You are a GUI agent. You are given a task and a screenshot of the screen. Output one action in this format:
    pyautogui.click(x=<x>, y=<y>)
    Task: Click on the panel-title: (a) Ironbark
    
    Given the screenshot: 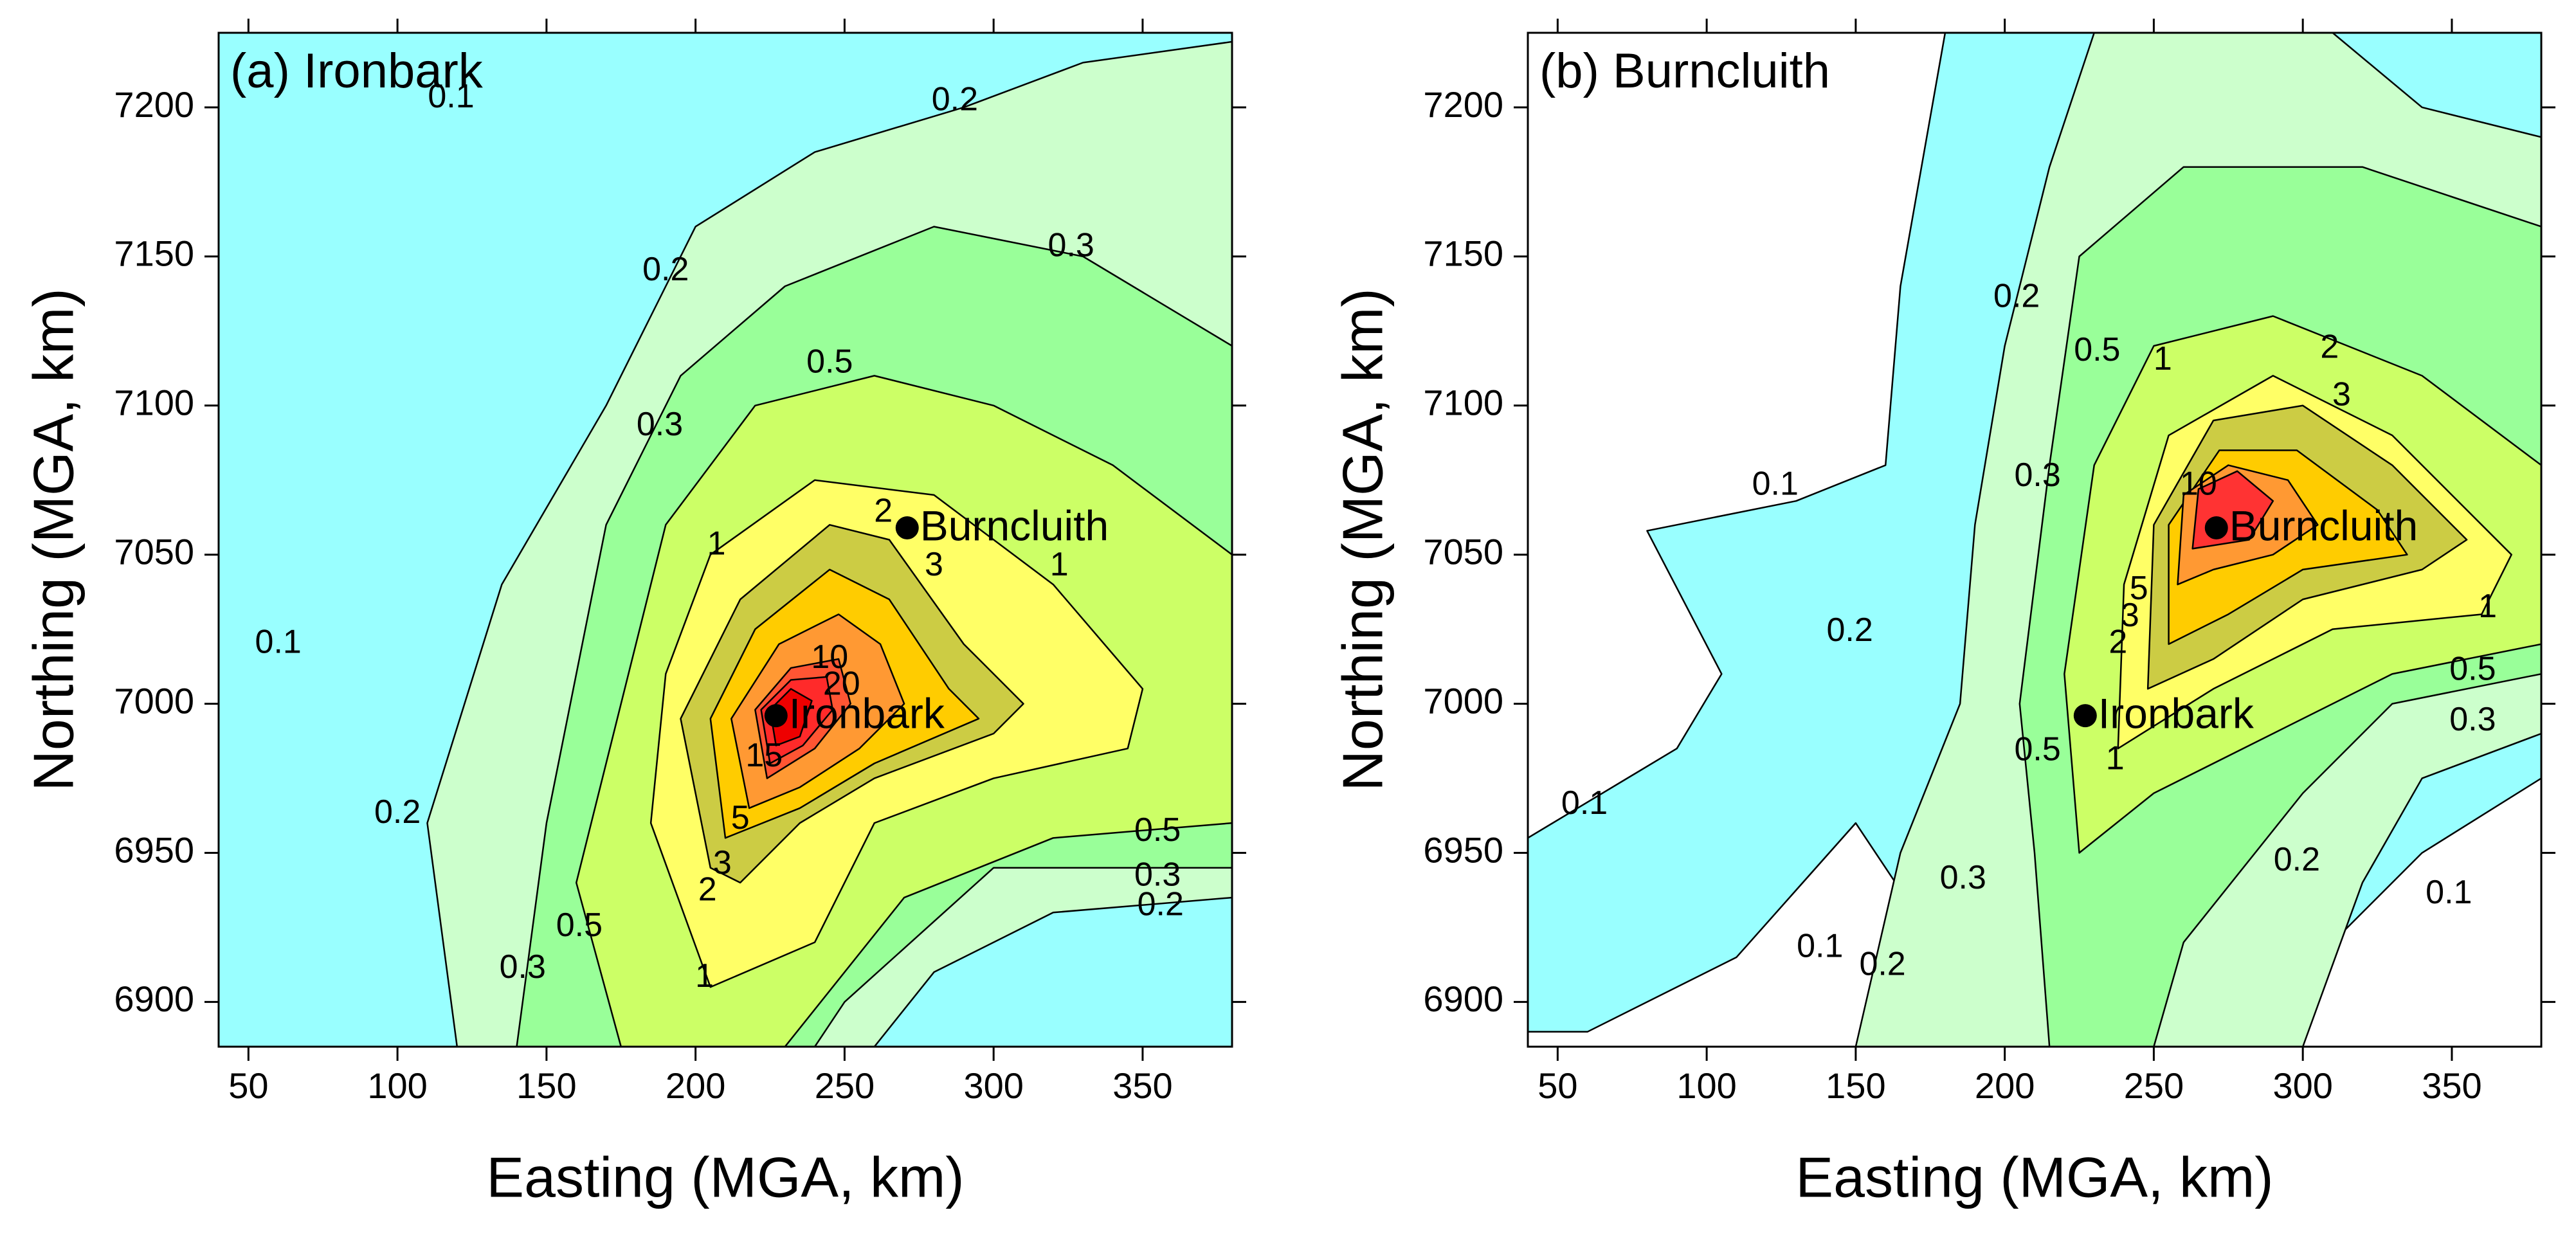 What is the action you would take?
    pyautogui.click(x=357, y=71)
    